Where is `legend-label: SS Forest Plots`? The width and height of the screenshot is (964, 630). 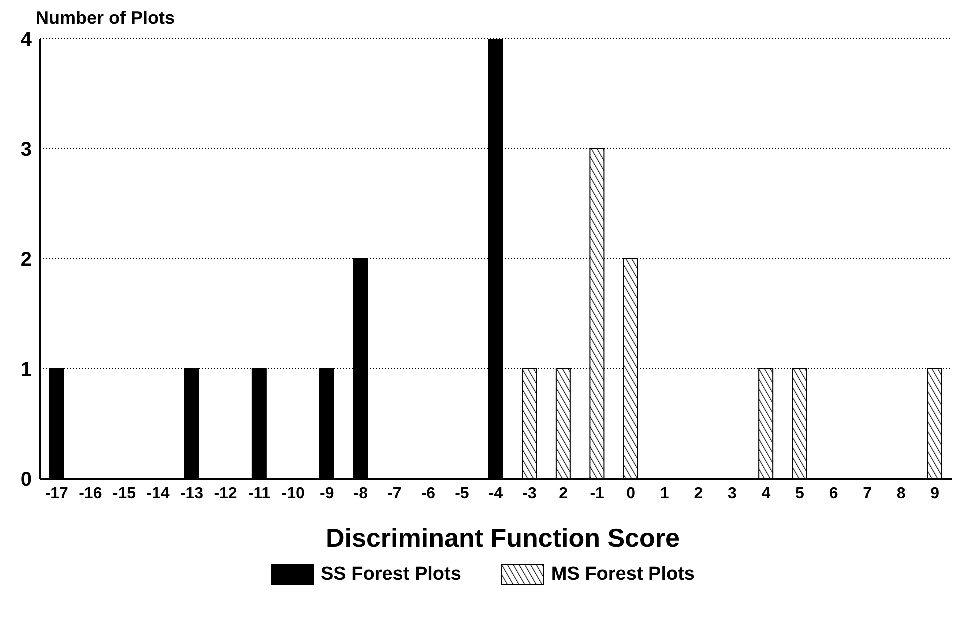
legend-label: SS Forest Plots is located at coordinates (391, 575).